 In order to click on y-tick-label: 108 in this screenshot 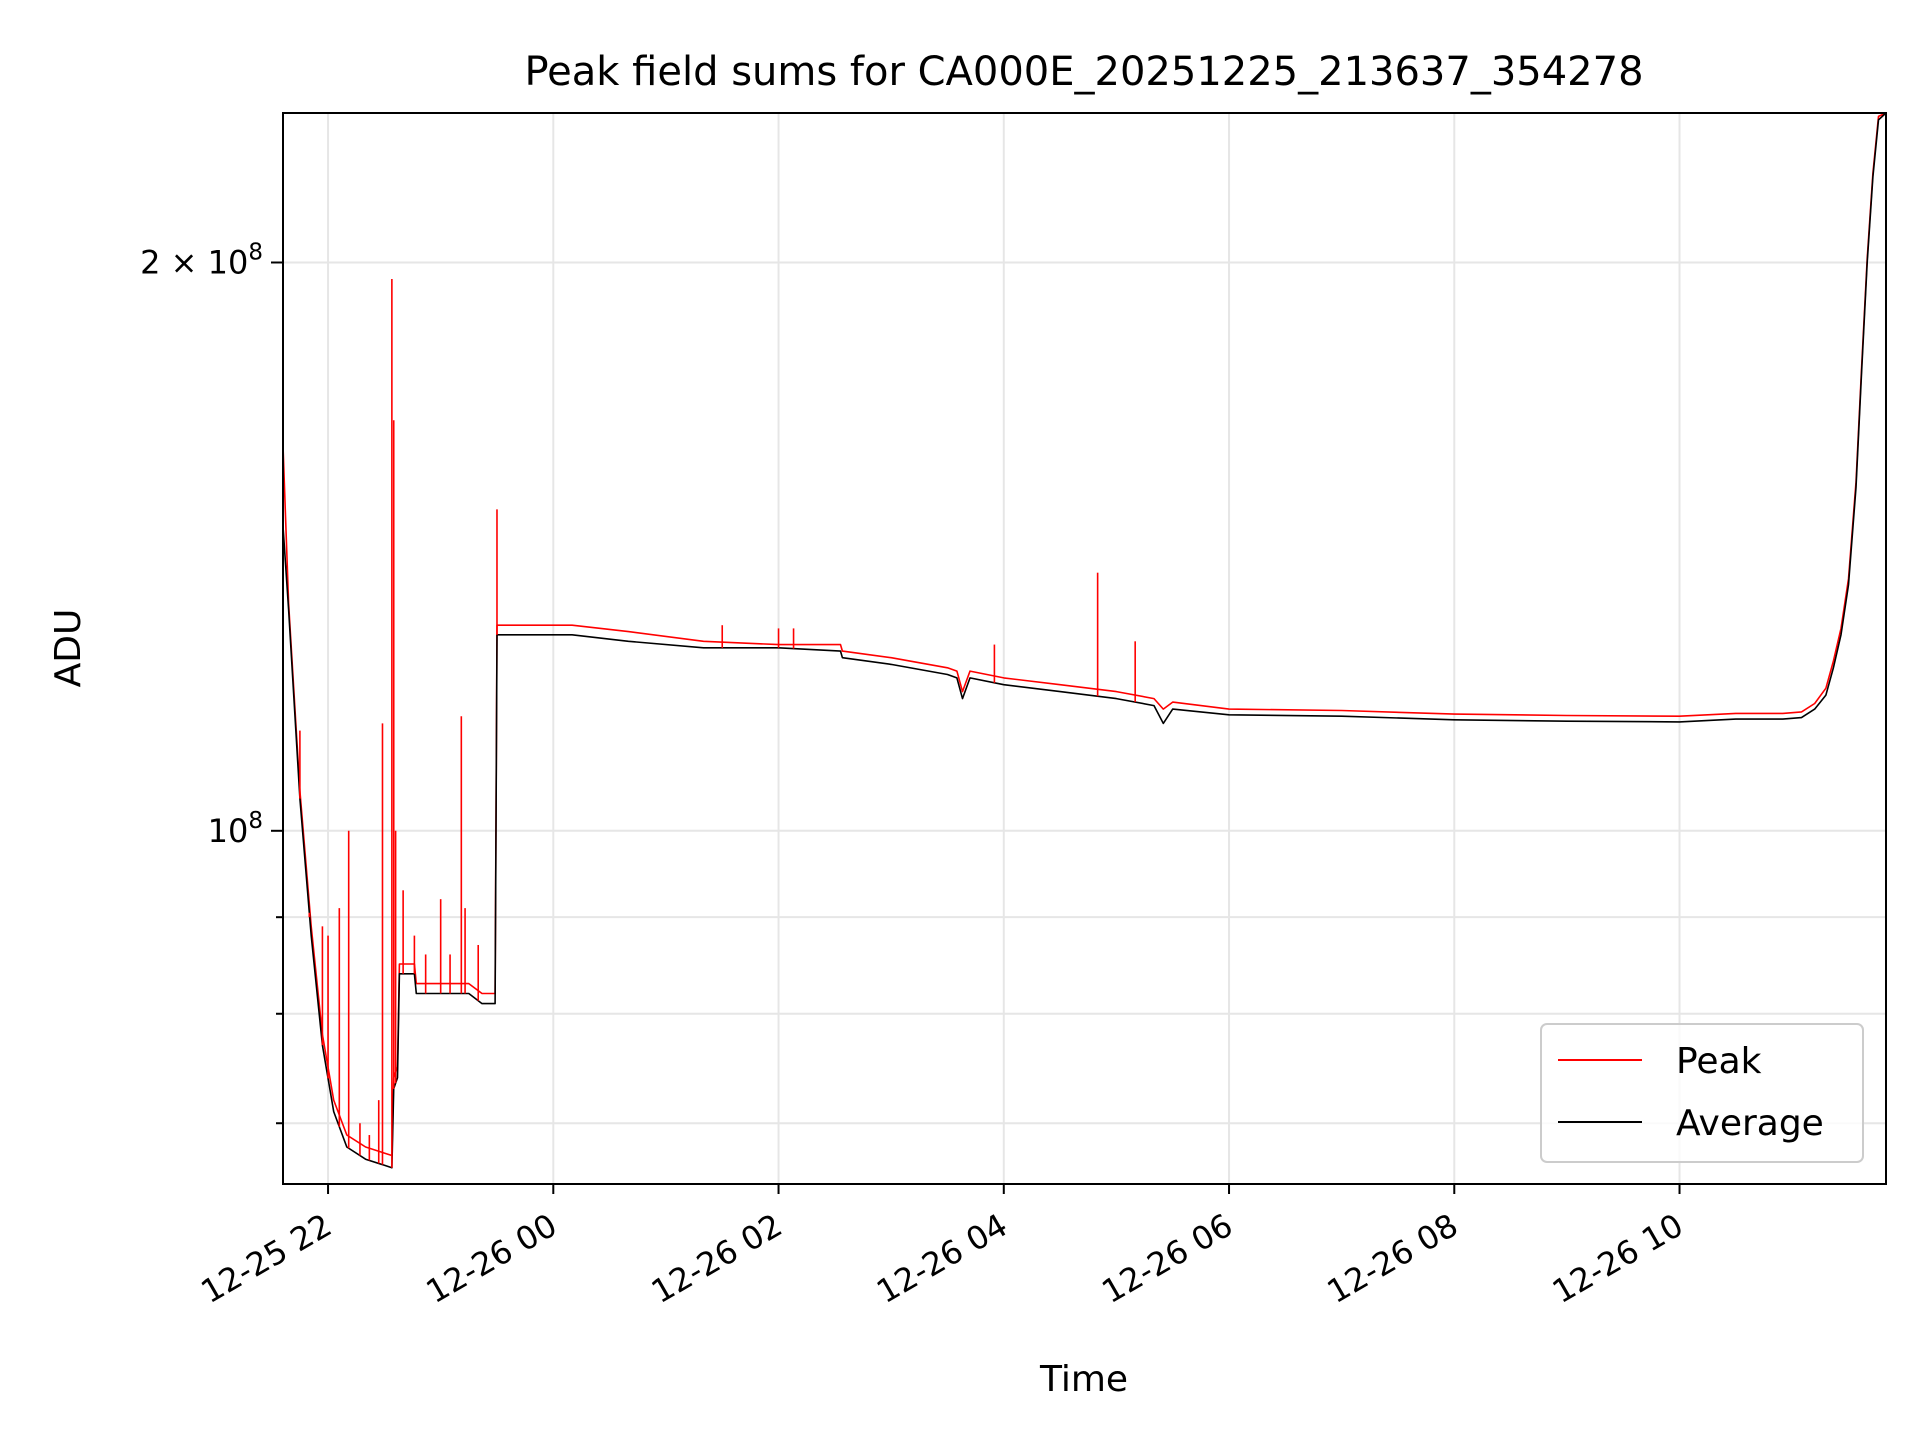, I will do `click(235, 829)`.